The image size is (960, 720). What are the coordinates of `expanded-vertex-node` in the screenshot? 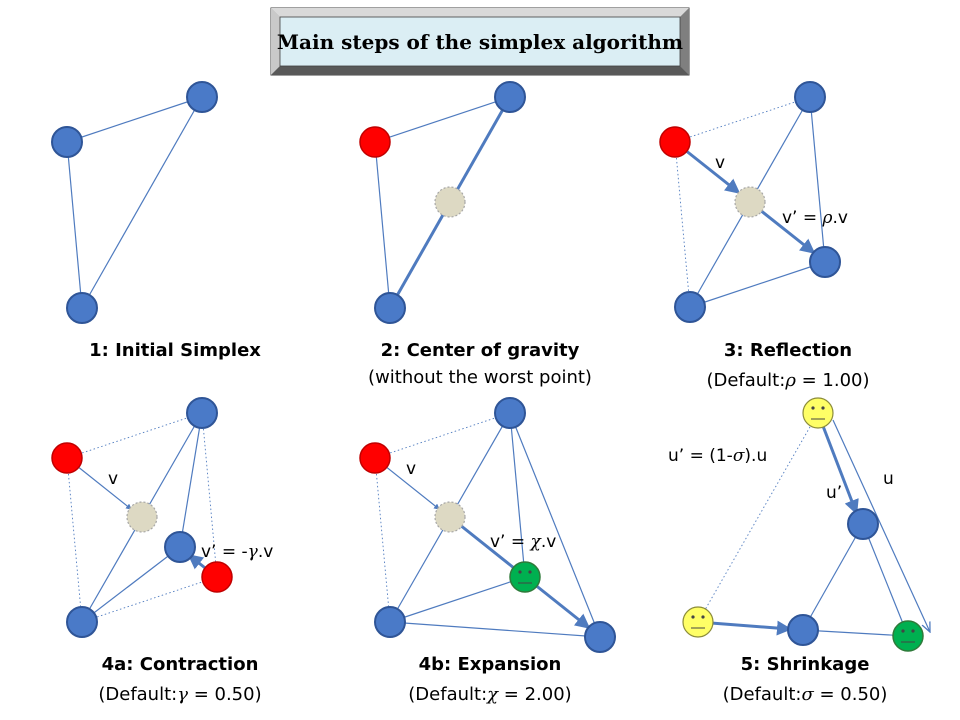 It's located at (600, 637).